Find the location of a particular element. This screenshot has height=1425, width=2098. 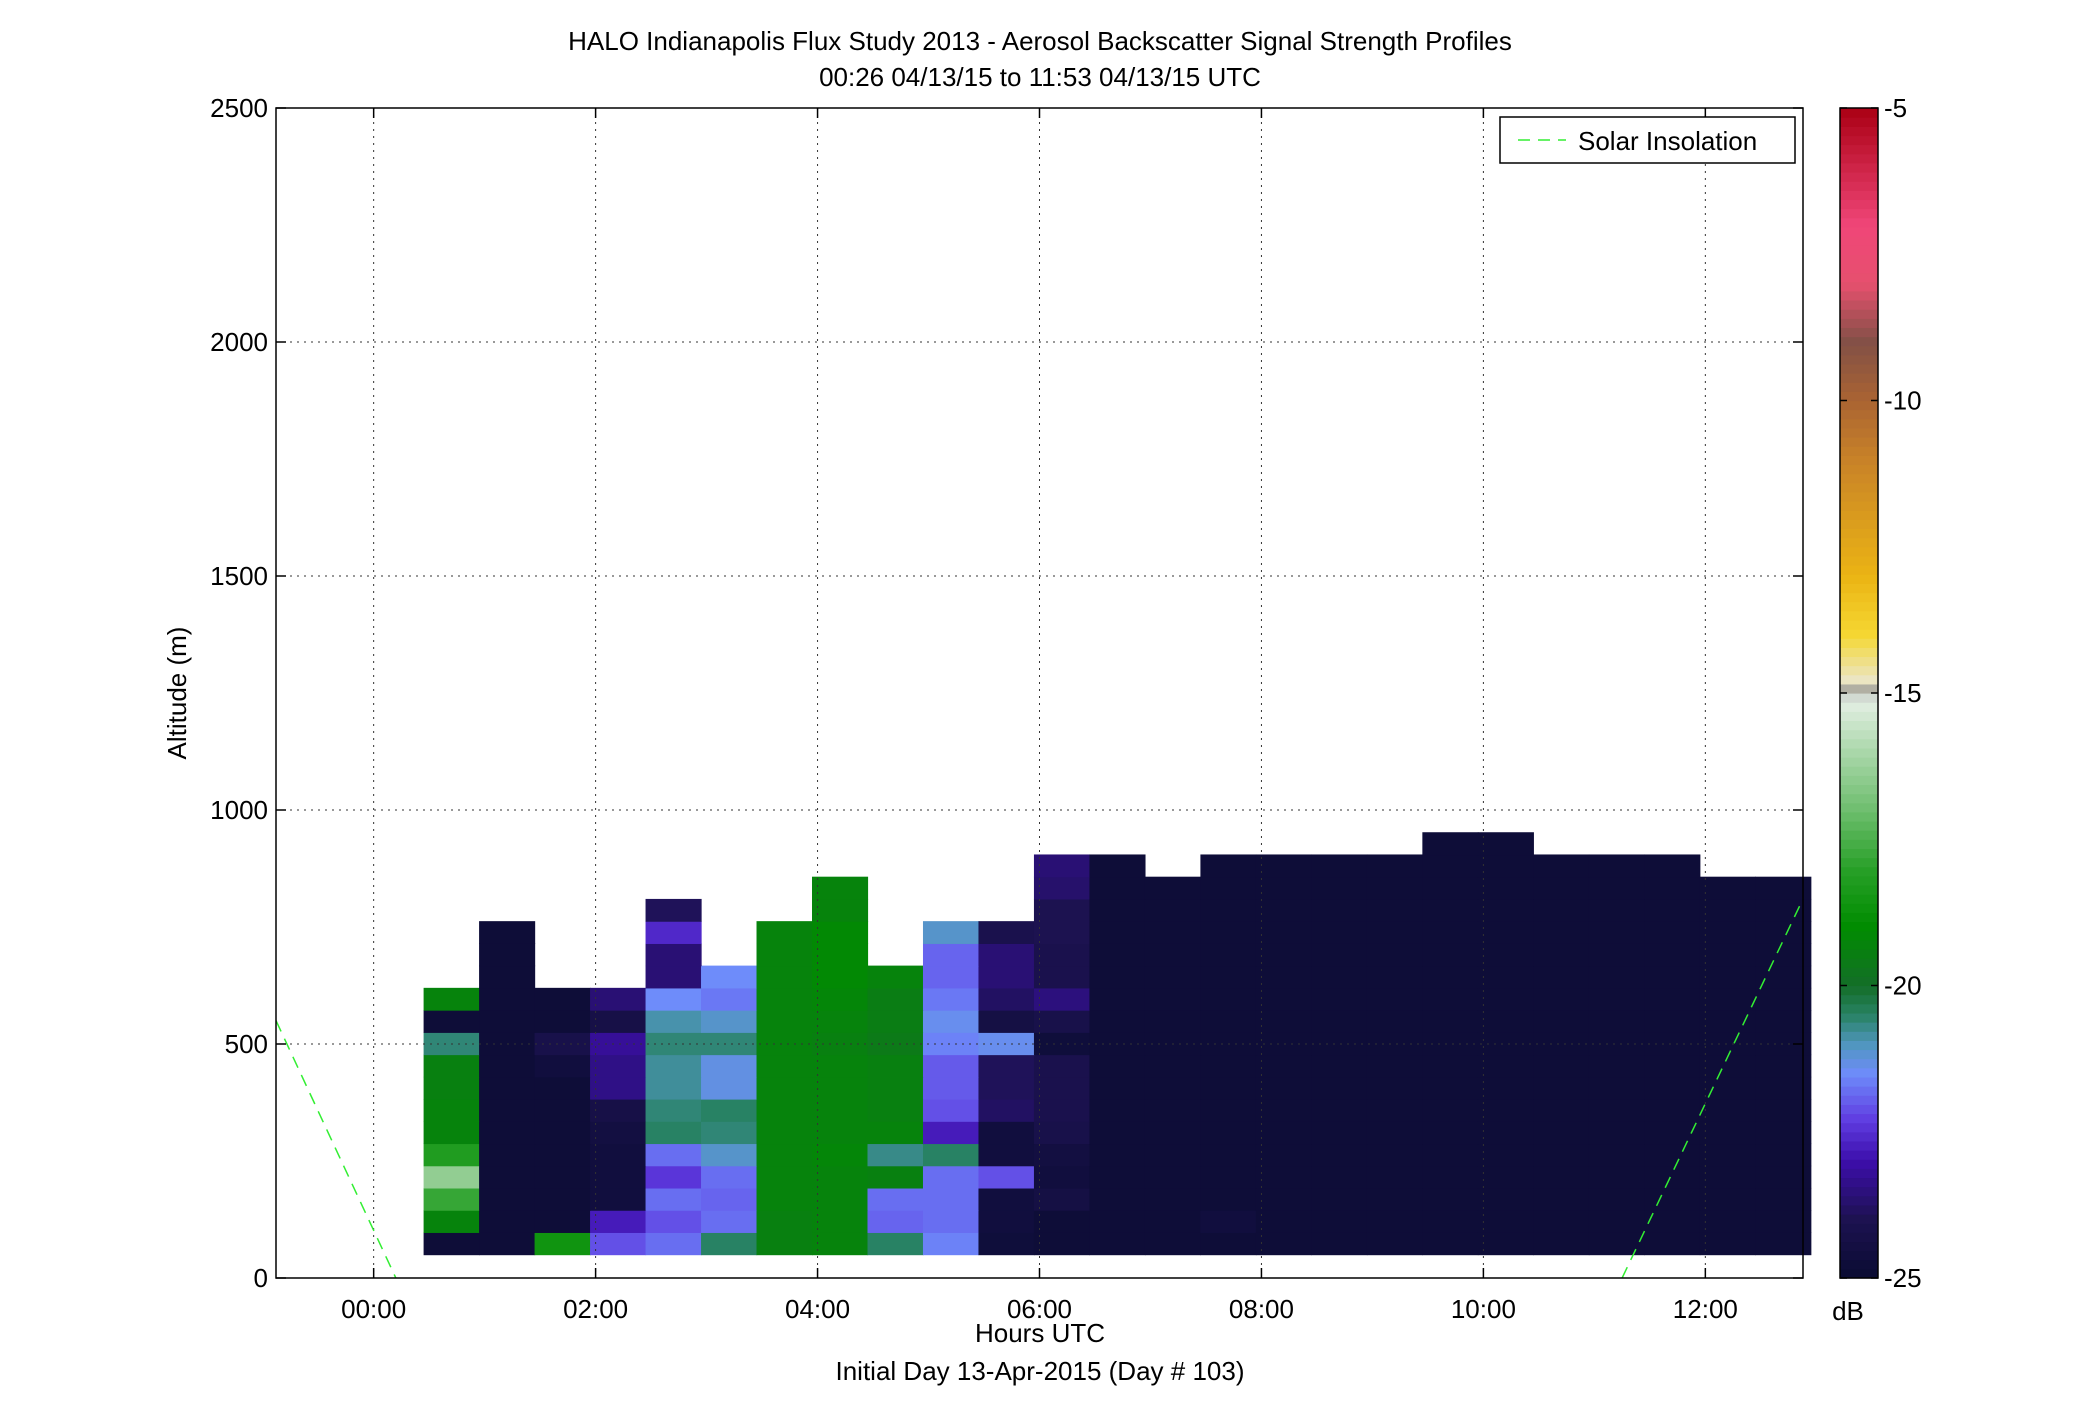

colorbar-gradient is located at coordinates (1859, 693).